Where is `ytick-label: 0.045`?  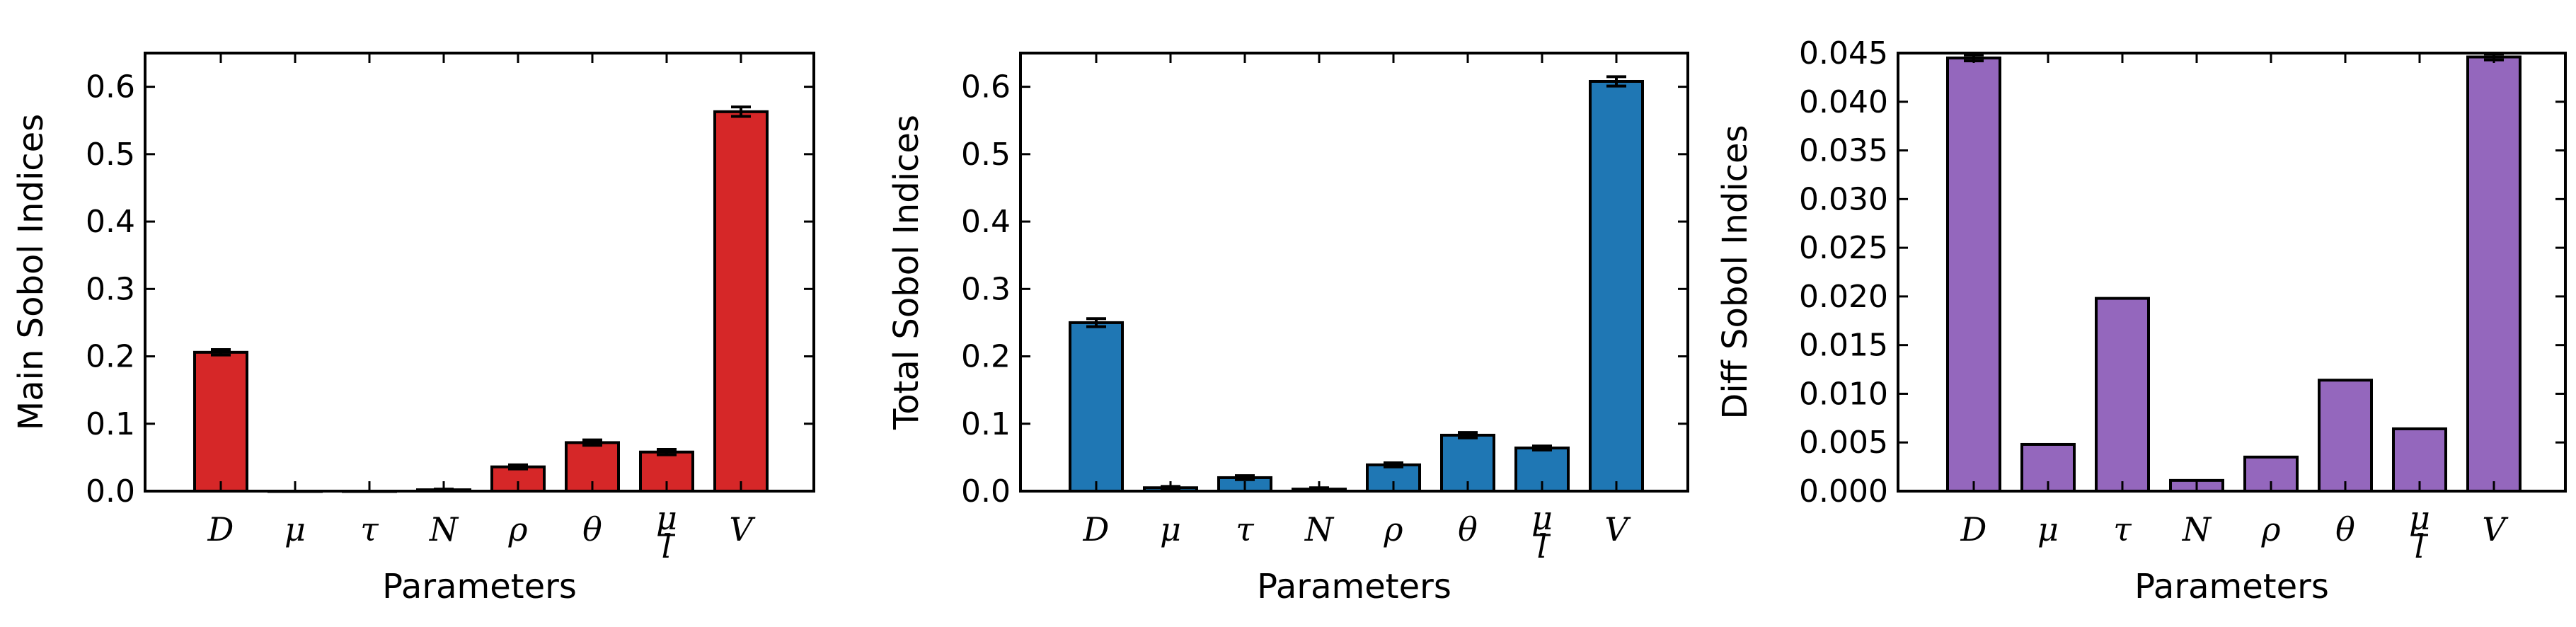 ytick-label: 0.045 is located at coordinates (1843, 53).